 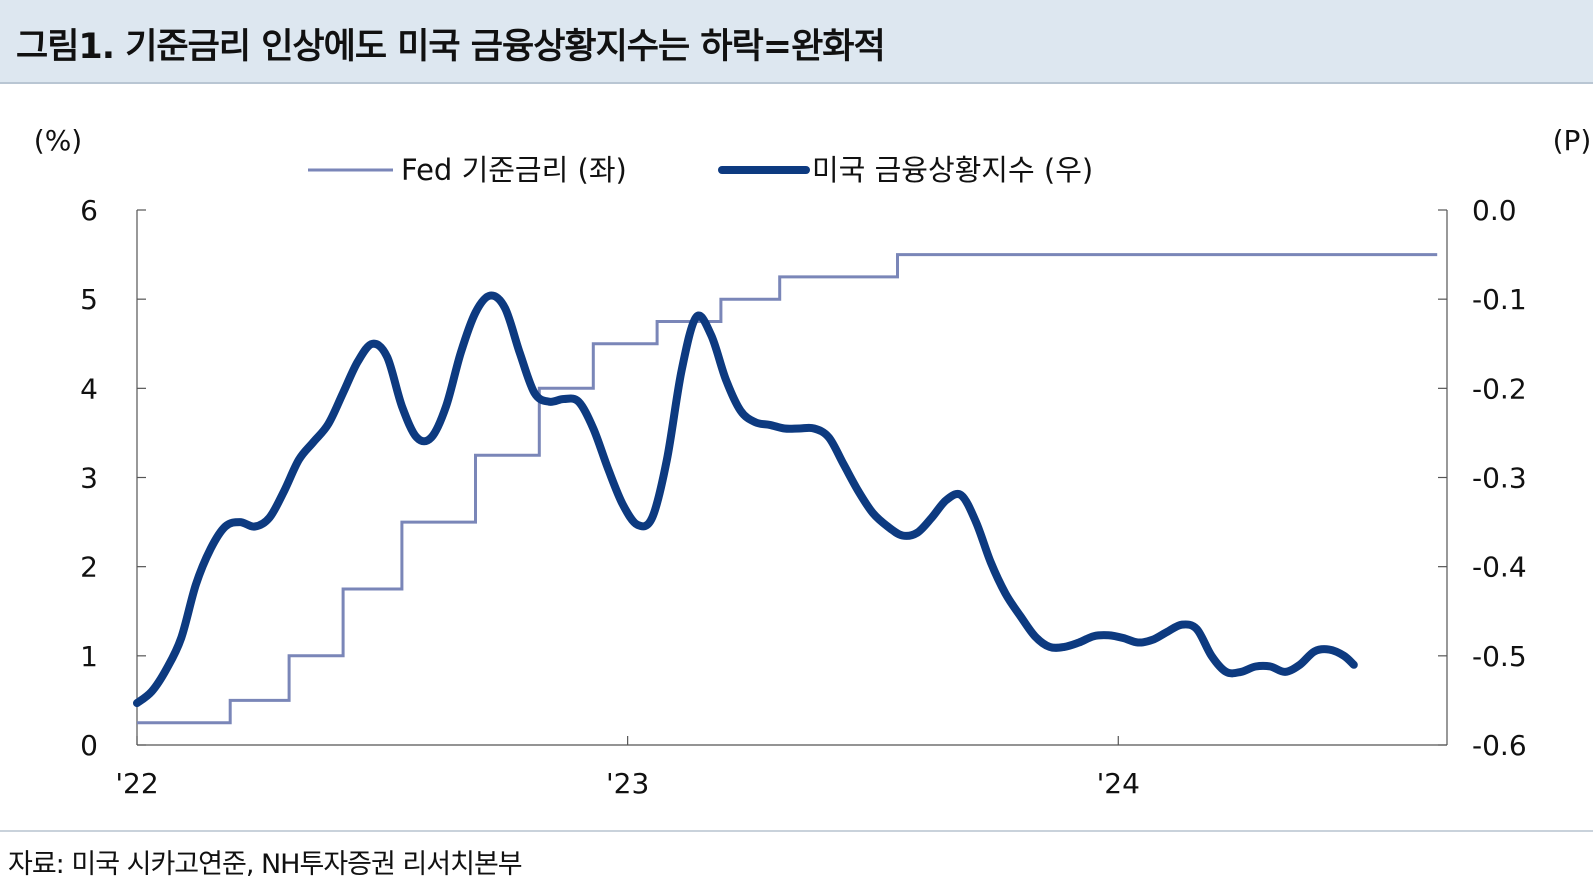 What do you see at coordinates (1499, 656) in the screenshot?
I see `right-tick-label: -0.5` at bounding box center [1499, 656].